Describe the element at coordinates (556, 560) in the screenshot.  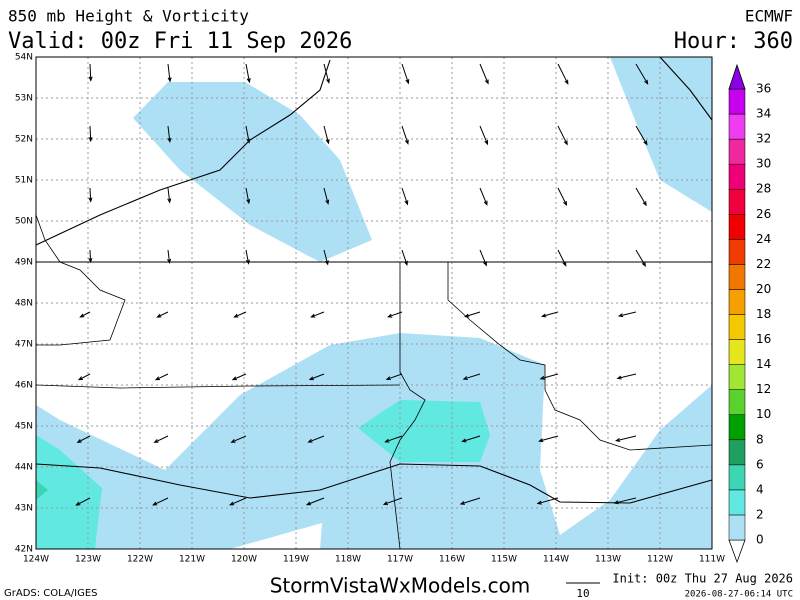
I see `lon-label: 114W` at that location.